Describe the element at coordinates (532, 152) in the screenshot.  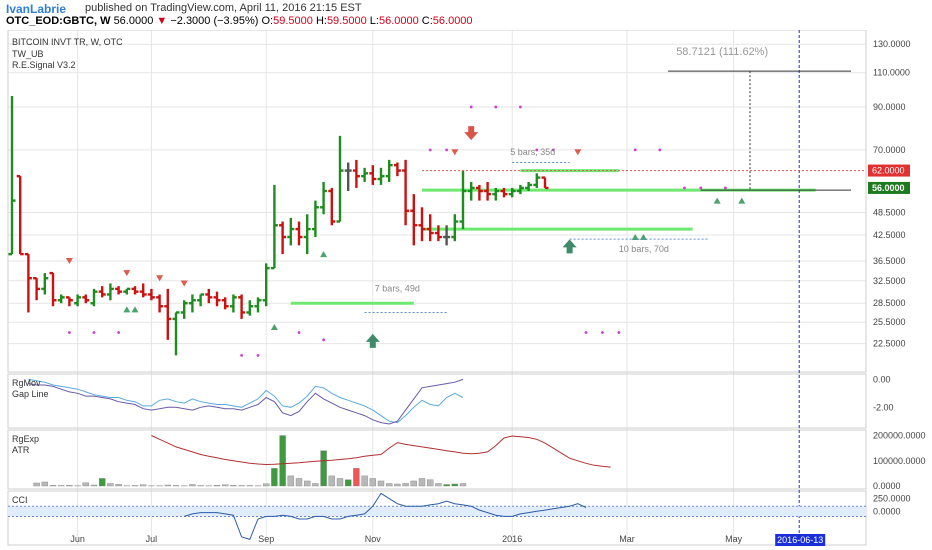
I see `bars-count-label: 5 bars, 35d` at that location.